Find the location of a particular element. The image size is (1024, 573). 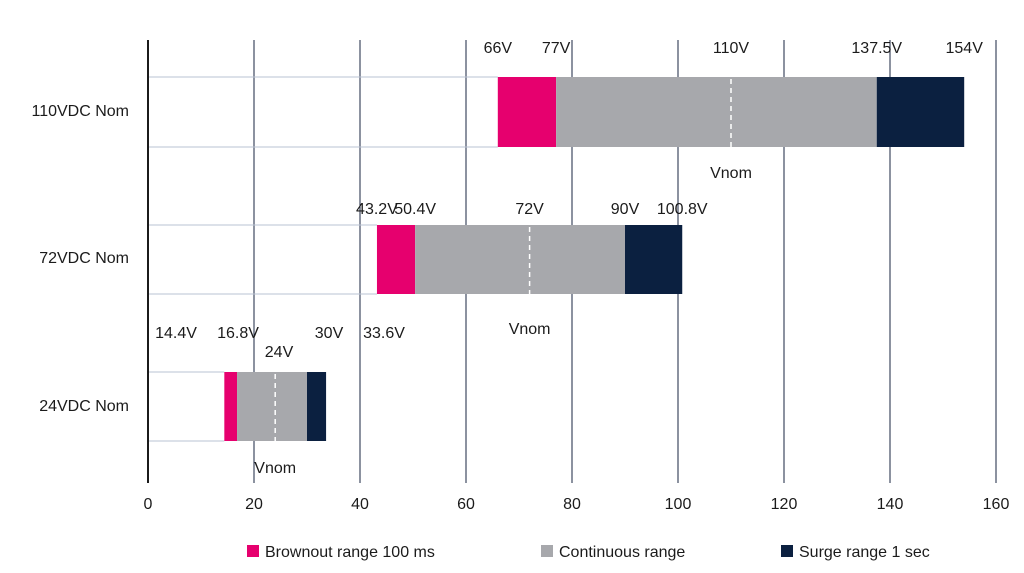

x-tick-label-120: 120 is located at coordinates (784, 504).